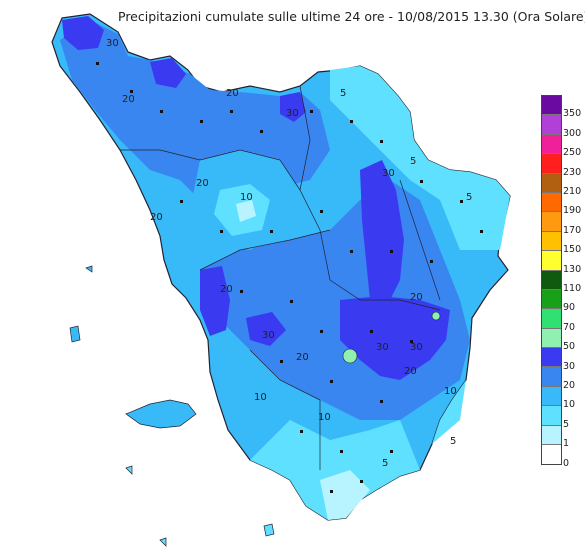  I want to click on legend-label: 250, so click(572, 153).